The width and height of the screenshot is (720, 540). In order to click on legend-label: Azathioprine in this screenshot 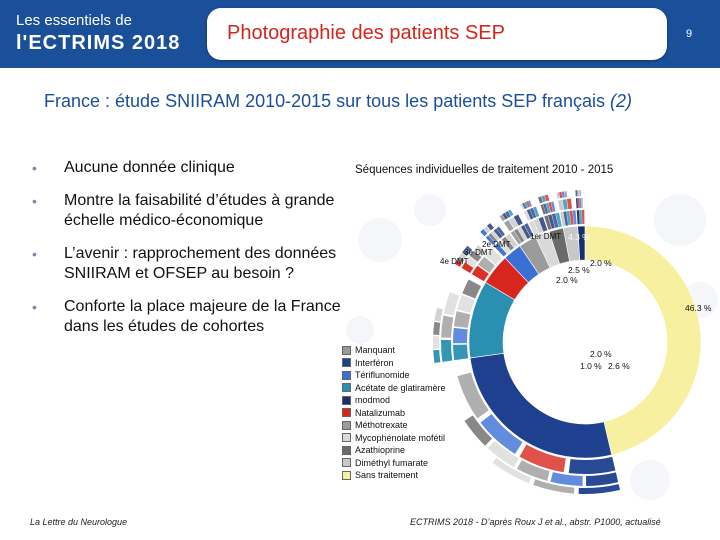, I will do `click(380, 450)`.